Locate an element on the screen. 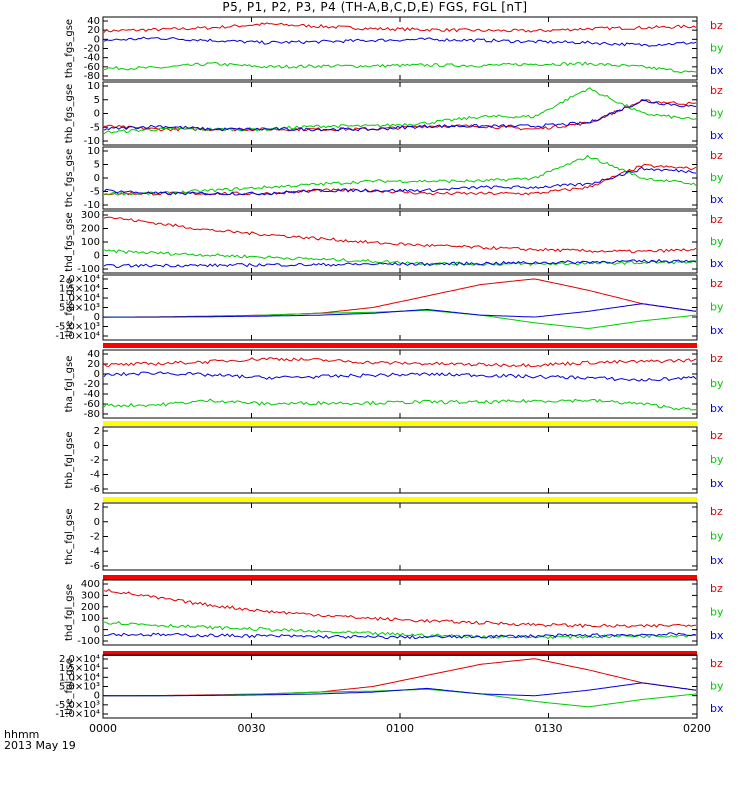  x-tick-label: 0200 is located at coordinates (697, 728).